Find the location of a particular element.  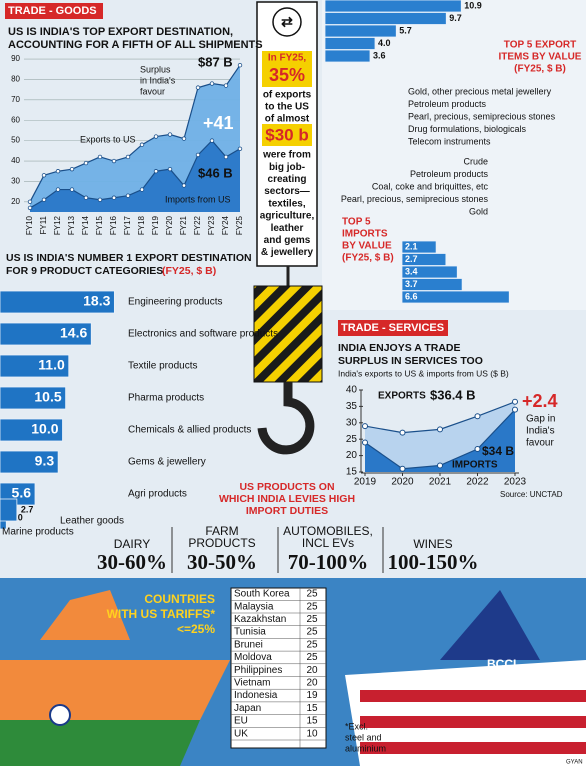

icon-symbol: ⇄ is located at coordinates (287, 22).